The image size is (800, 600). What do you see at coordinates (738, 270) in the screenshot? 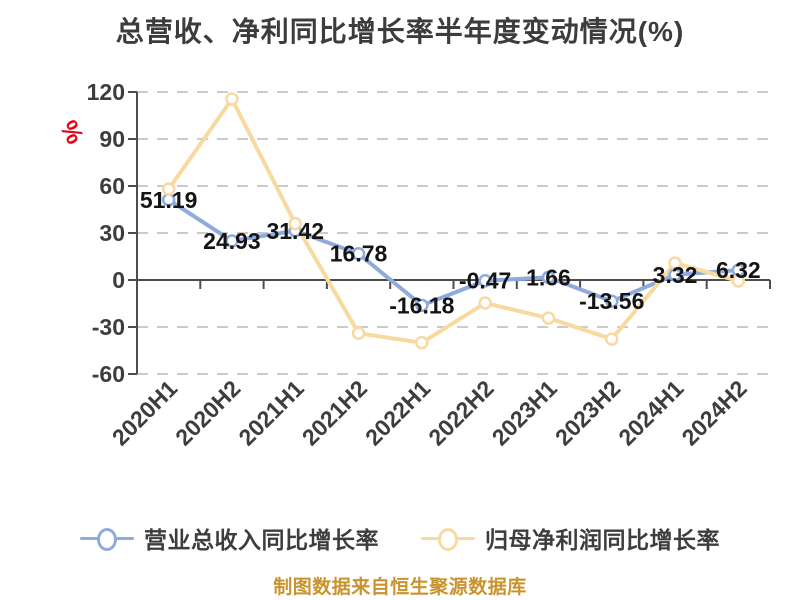
I see `data-label: 6.32` at bounding box center [738, 270].